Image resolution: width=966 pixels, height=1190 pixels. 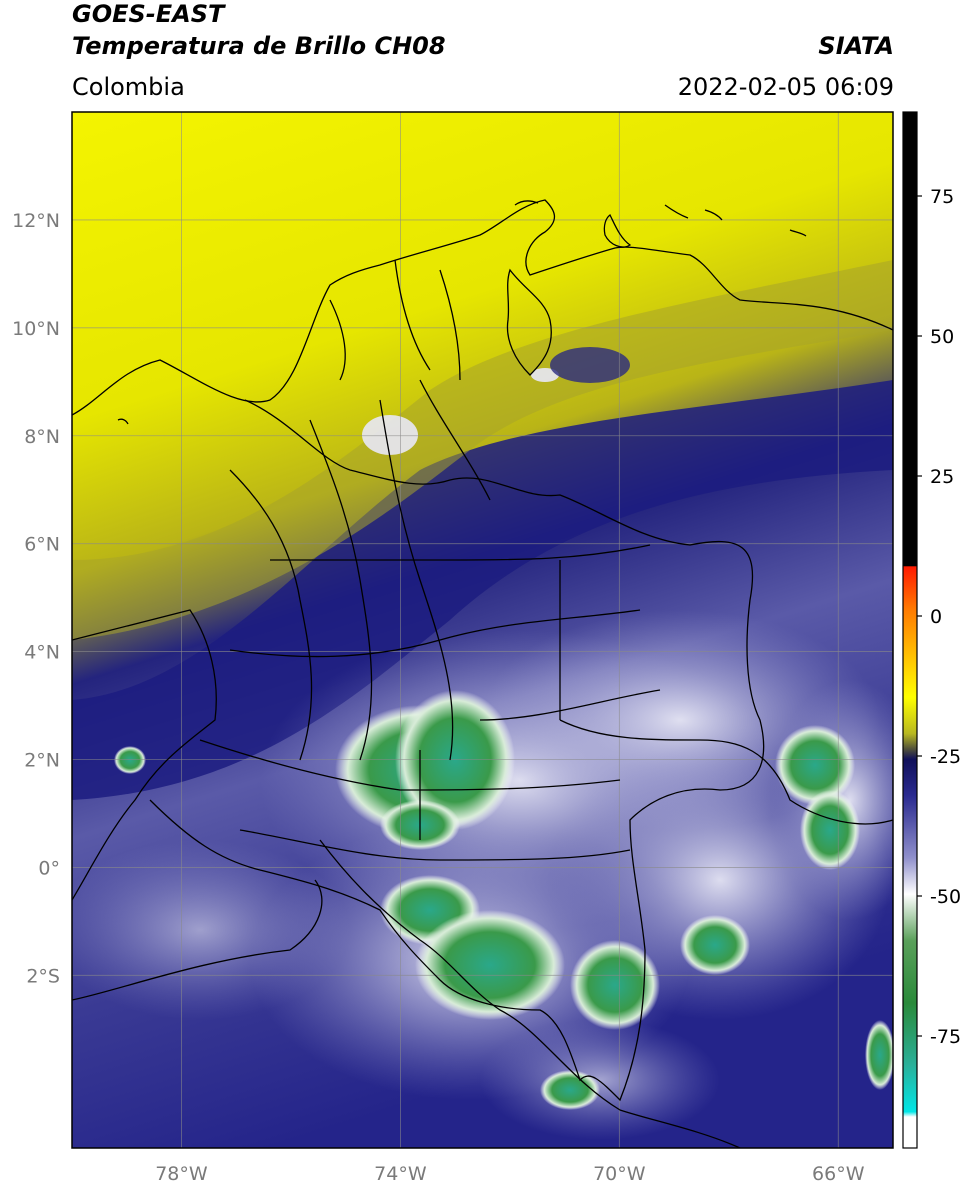 I want to click on latitude-labels: 12°N 10°N 8°N 6°N 4°N 2°N 0° 2°S, so click(x=36, y=598).